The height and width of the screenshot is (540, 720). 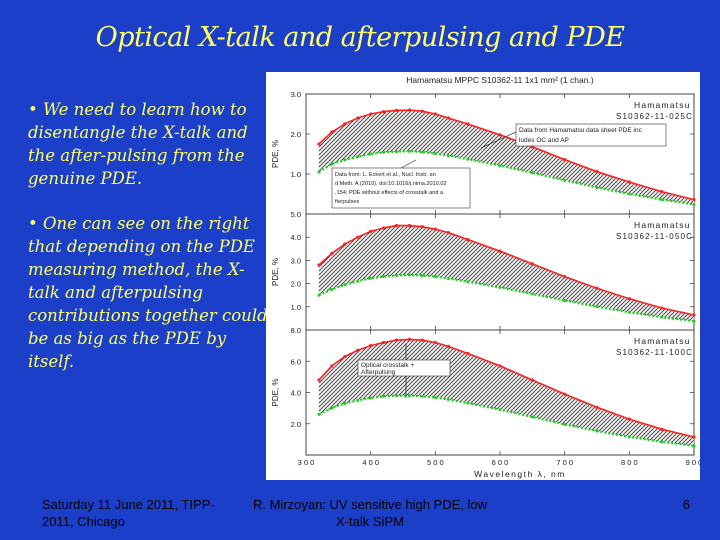 I want to click on y-tick-label: 5.0, so click(x=296, y=214).